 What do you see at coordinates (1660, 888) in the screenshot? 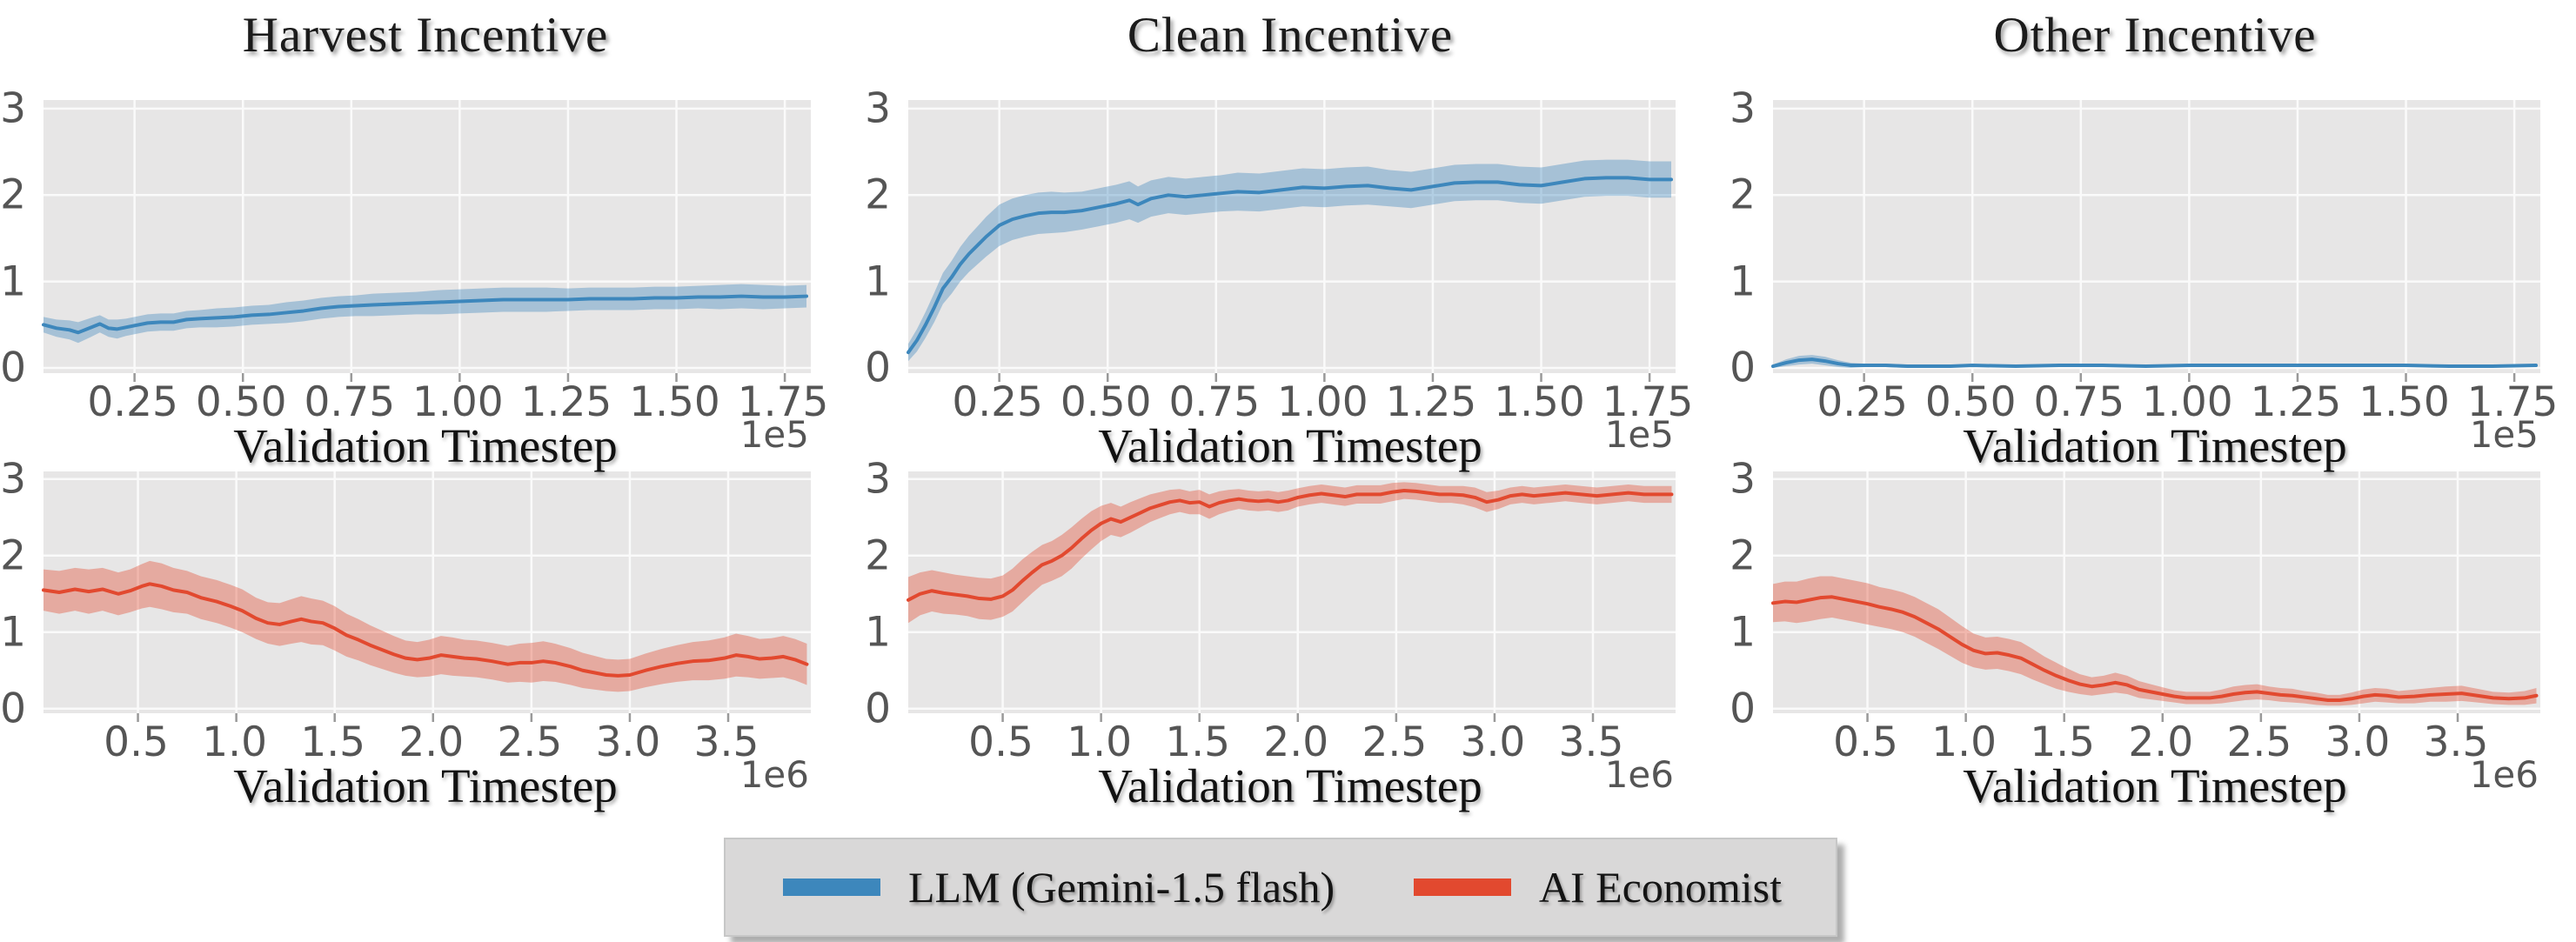
I see `legend-label-economist: AI Economist` at bounding box center [1660, 888].